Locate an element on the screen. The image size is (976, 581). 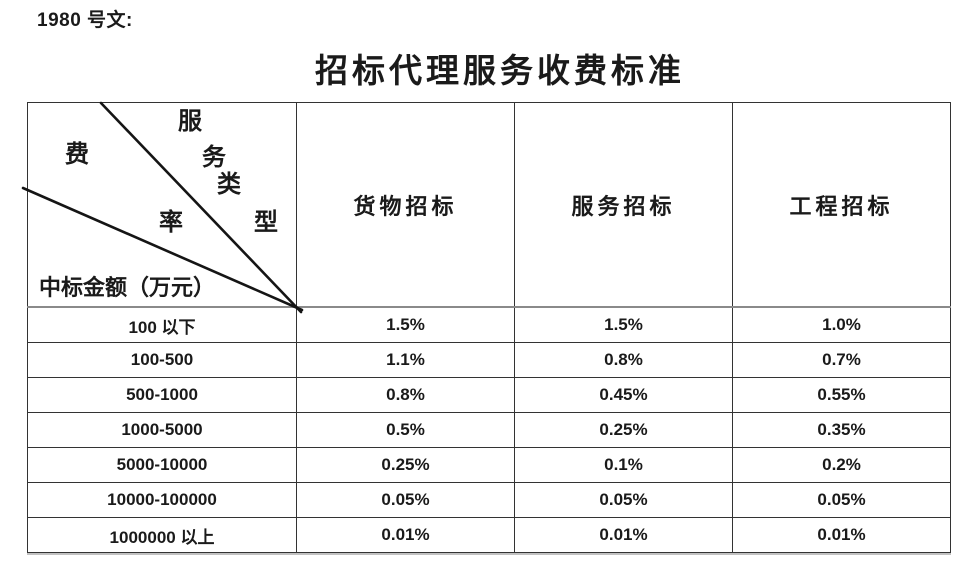
page-title: 招标代理服务收费标准 is located at coordinates (500, 72).